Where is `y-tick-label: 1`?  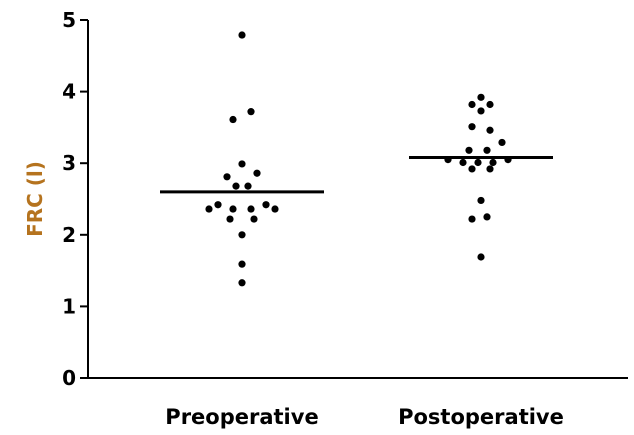 y-tick-label: 1 is located at coordinates (69, 306).